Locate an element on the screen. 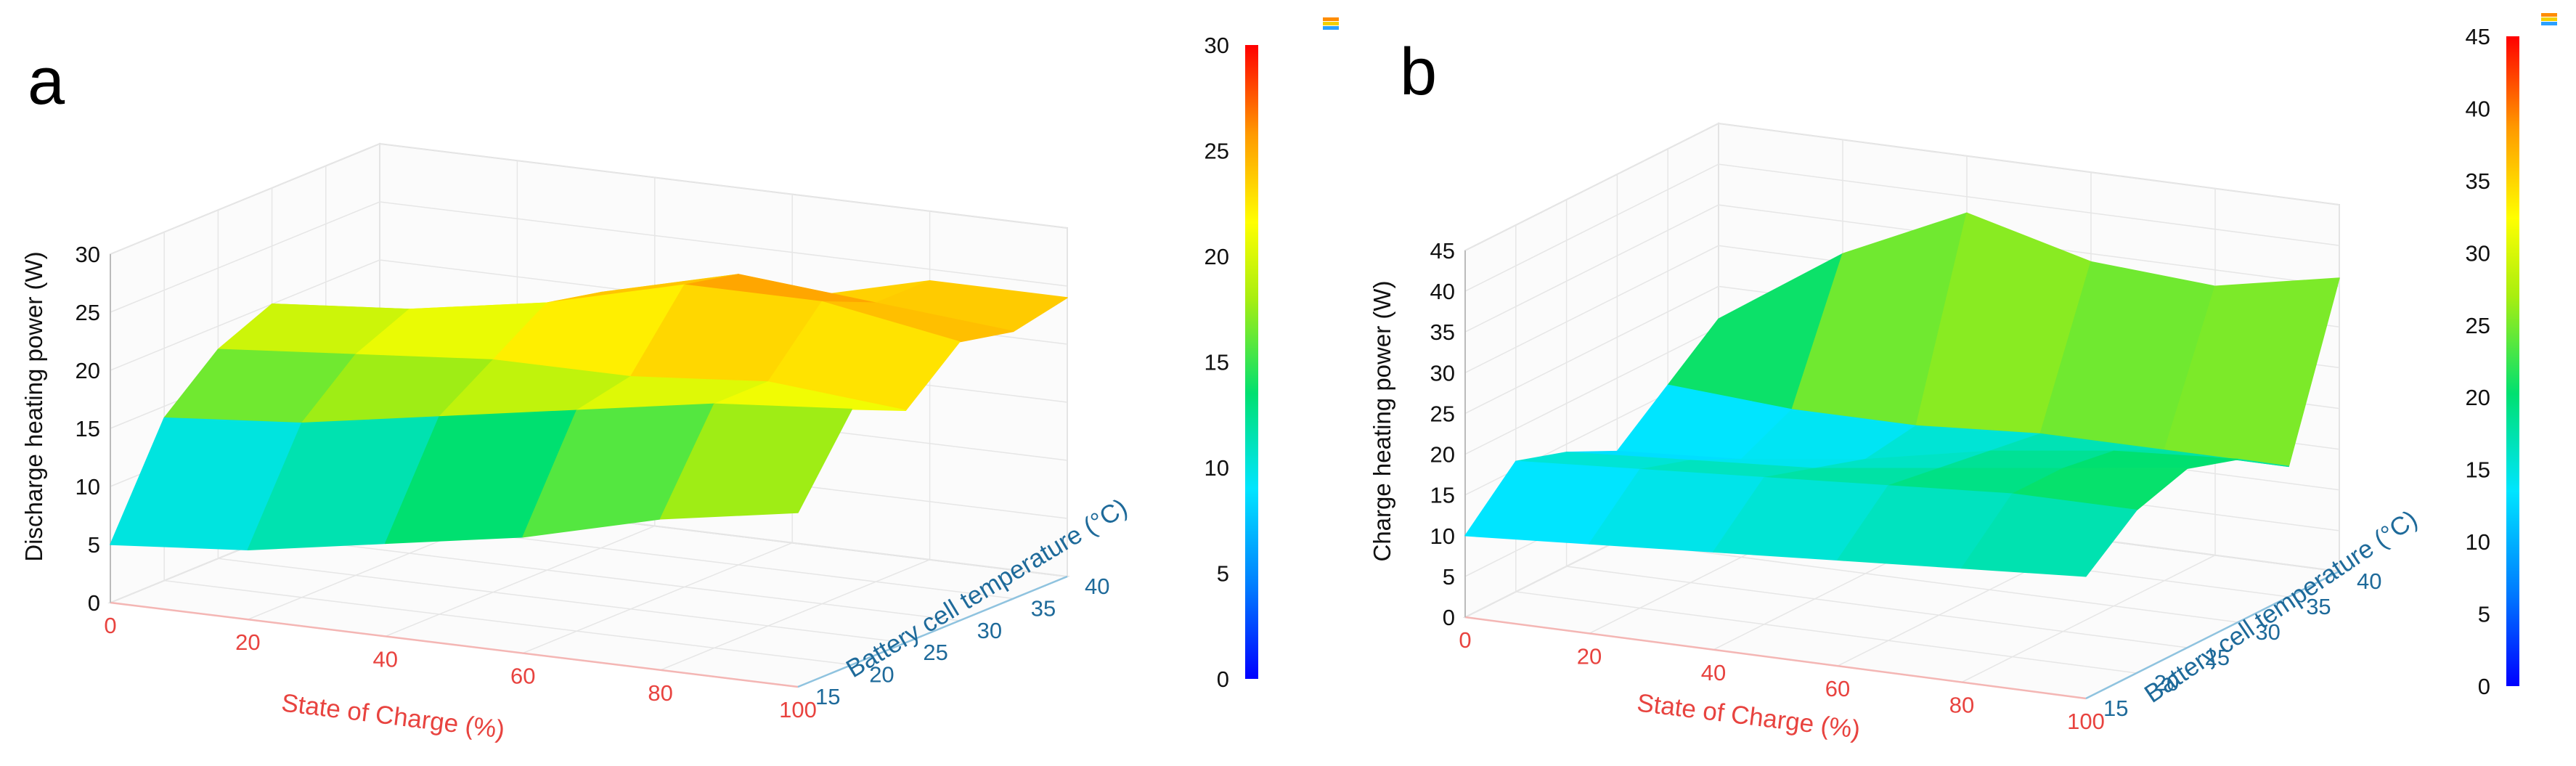 The height and width of the screenshot is (766, 2576). colorbar: 0 5 10 15 20 25 30 35 40 45 is located at coordinates (2492, 361).